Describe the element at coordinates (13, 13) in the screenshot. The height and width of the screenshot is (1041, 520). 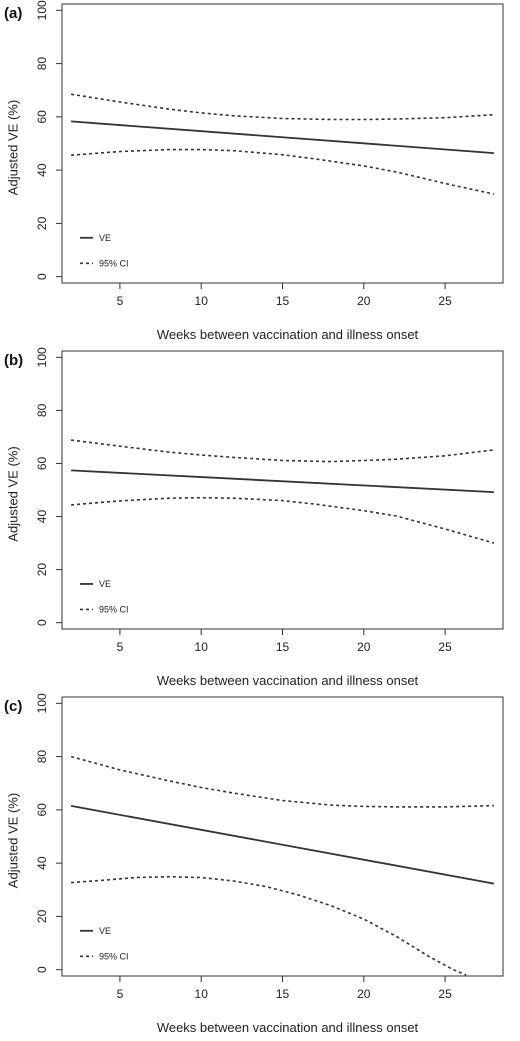
I see `panel-label: (a)` at that location.